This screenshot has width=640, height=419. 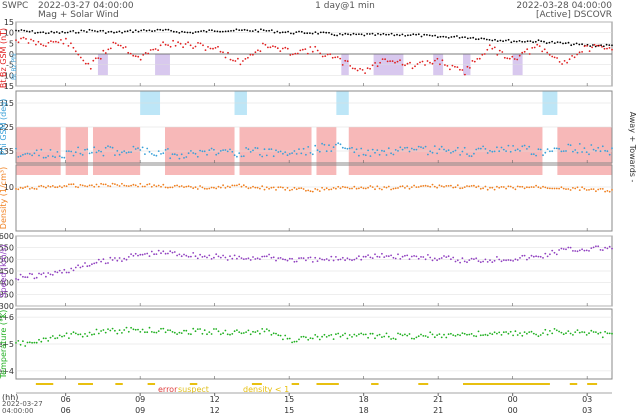 What do you see at coordinates (9, 33) in the screenshot?
I see `bz-y-tick: 10` at bounding box center [9, 33].